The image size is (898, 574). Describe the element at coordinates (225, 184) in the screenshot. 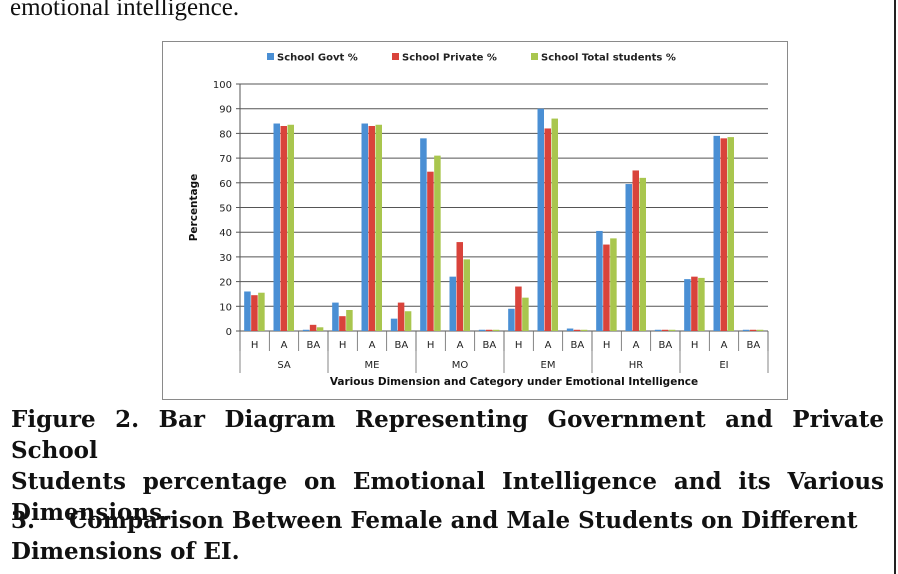

I see `y-tick-label: 60` at that location.